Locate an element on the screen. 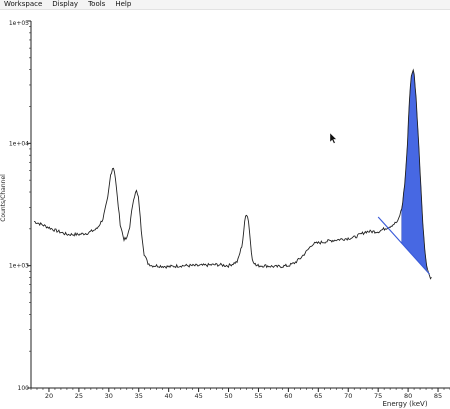 This screenshot has width=450, height=409. x-tick-label: 35 is located at coordinates (139, 396).